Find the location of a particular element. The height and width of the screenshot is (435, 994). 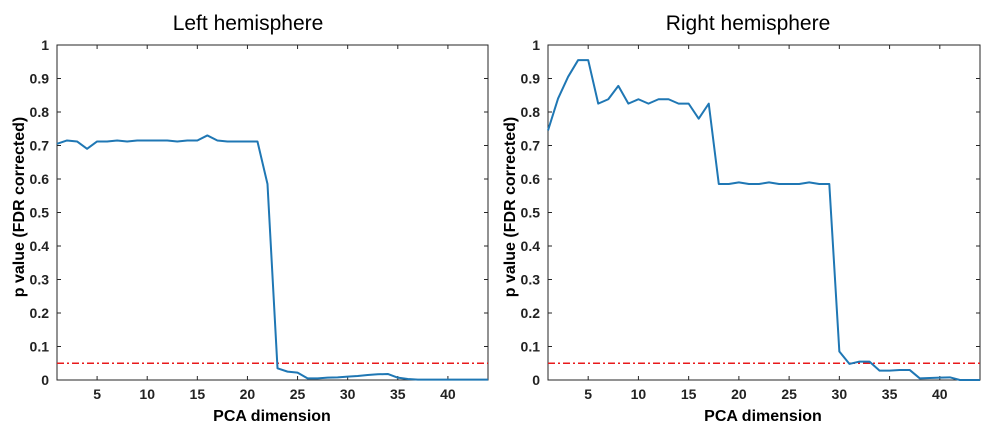

left-x-tick-label: 40 is located at coordinates (448, 394).